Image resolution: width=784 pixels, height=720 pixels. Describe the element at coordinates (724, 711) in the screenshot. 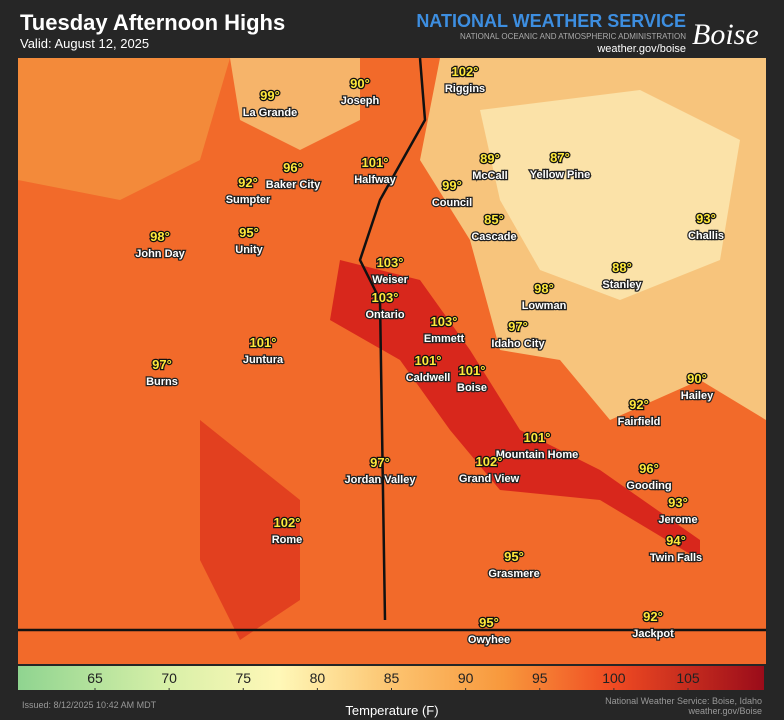

I see `credit-url: weather.gov/Boise` at that location.